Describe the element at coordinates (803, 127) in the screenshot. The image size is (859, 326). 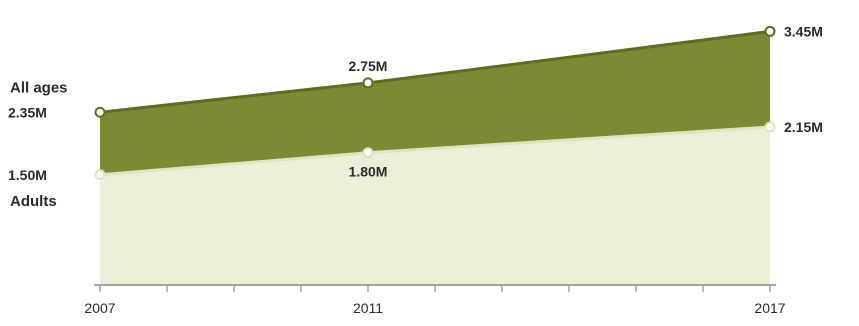
I see `adults-value-label: 2.15M` at that location.